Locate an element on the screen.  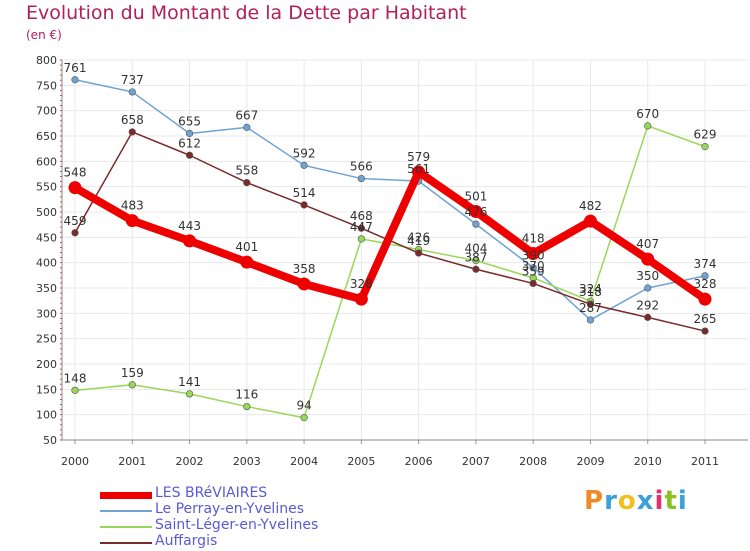
data-label-saint-leger-en-yvelines: 324 is located at coordinates (590, 289).